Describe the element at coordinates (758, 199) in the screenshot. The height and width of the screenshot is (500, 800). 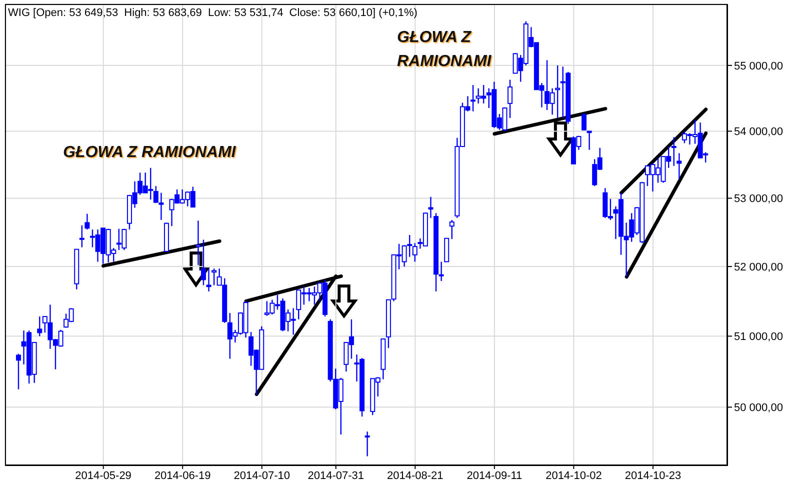
I see `y-tick-label: 53 000,00` at that location.